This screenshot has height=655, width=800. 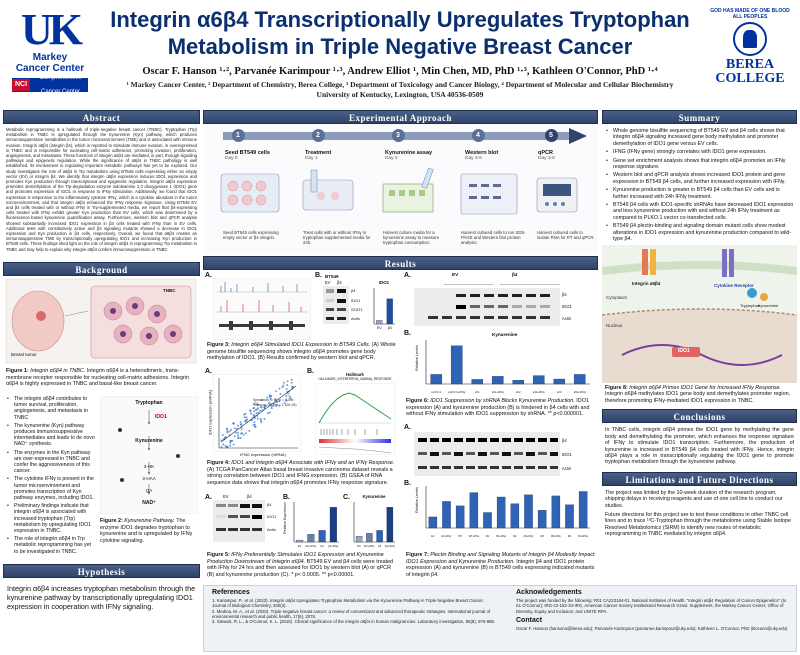 I want to click on fig8-label-cytoplasm: Cytoplasm, so click(x=617, y=297).